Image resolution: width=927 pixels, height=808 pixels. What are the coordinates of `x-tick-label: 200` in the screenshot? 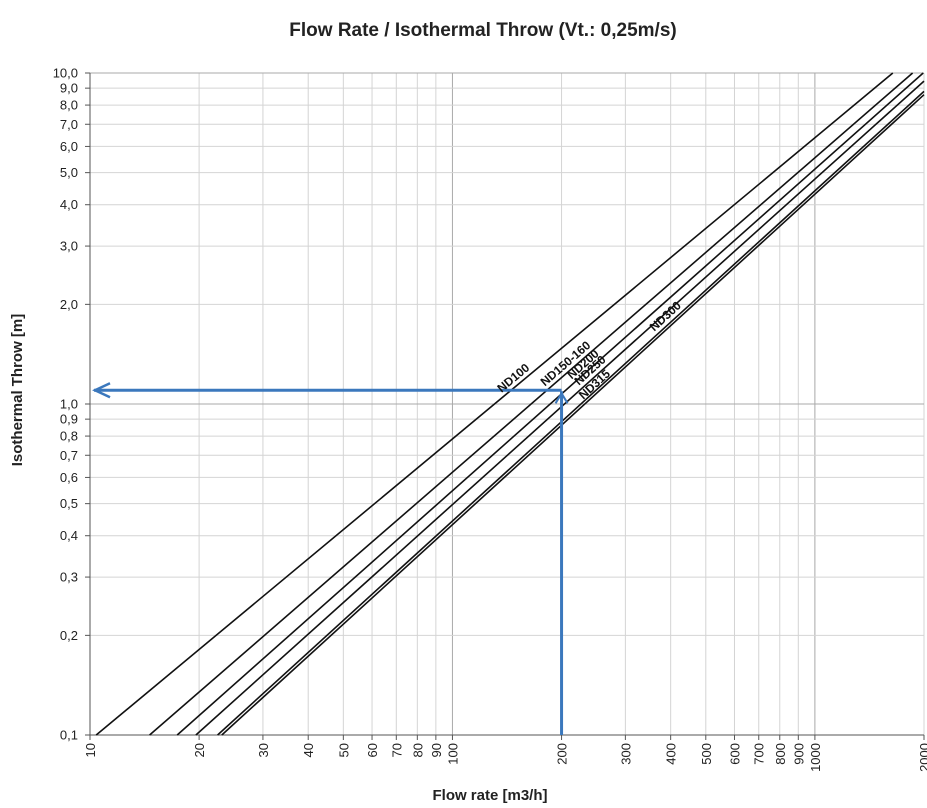 It's located at (562, 754).